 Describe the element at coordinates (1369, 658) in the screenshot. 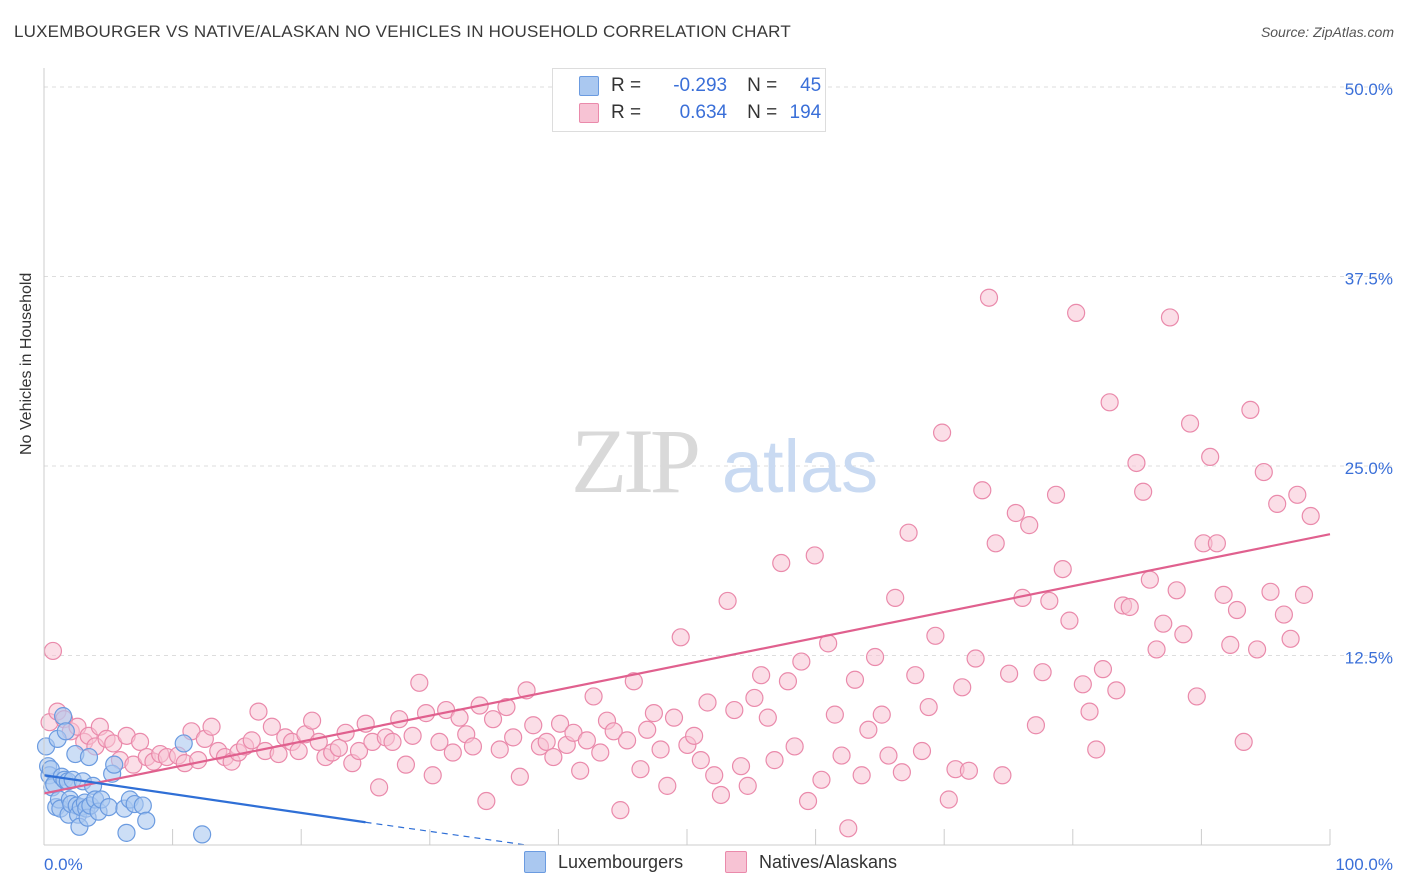

I see `y-tick-label: 12.5%` at that location.